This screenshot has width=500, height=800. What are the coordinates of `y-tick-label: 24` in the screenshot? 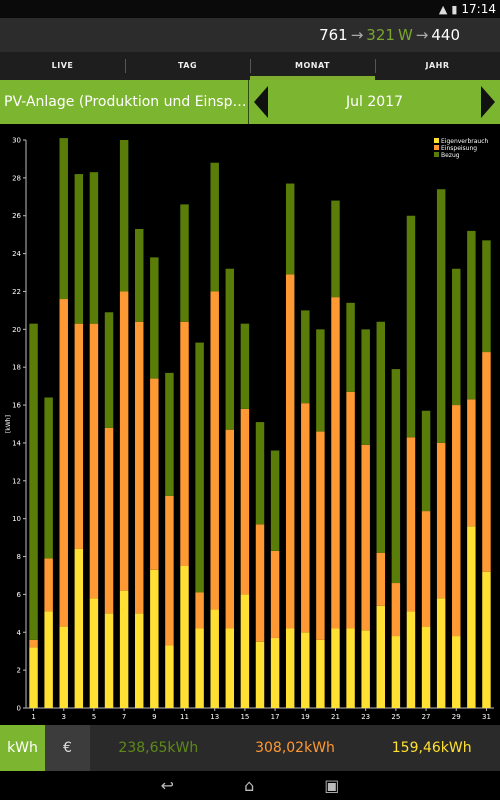 It's located at (16, 254).